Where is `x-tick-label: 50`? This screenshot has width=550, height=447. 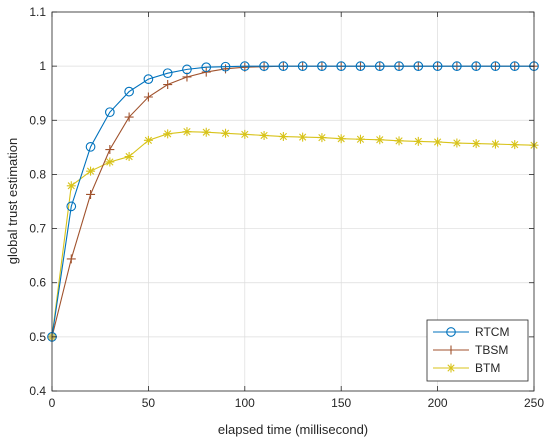 x-tick-label: 50 is located at coordinates (149, 403).